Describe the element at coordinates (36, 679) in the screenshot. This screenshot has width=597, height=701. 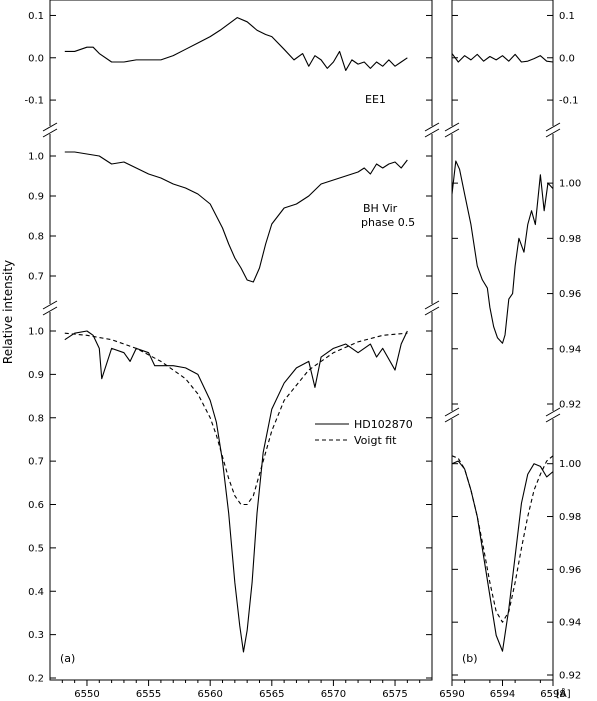
I see `y-tick-label: 0.2` at that location.